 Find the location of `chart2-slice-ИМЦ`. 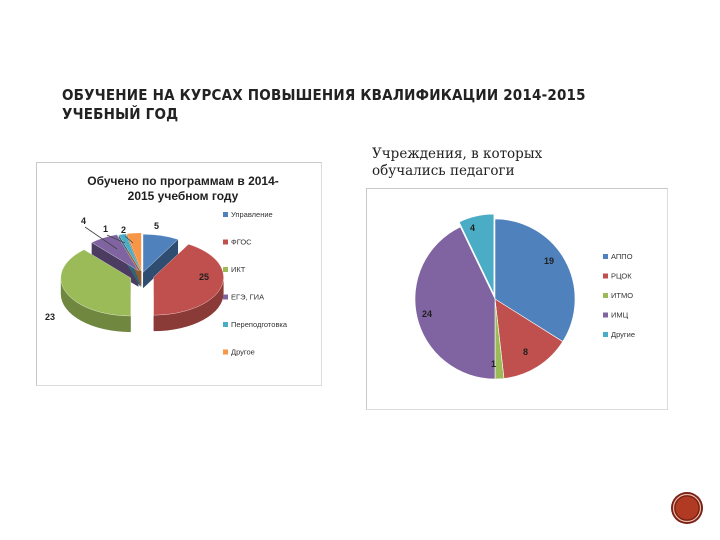

chart2-slice-ИМЦ is located at coordinates (455, 303).